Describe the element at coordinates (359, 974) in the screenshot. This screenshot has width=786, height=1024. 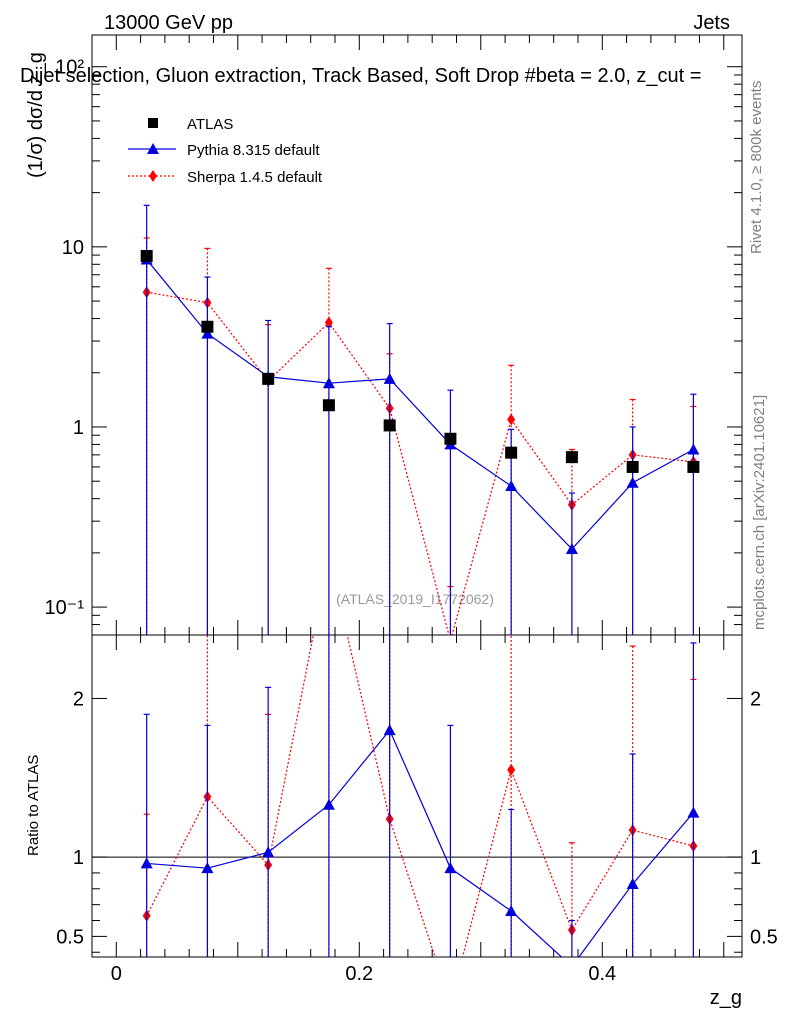
I see `x-tick-label: 0.2` at that location.